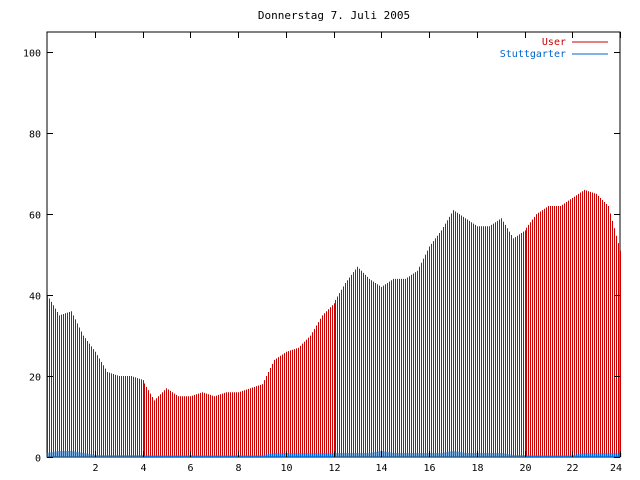 This screenshot has width=640, height=480. What do you see at coordinates (143, 468) in the screenshot?
I see `x-tick-label: 4` at bounding box center [143, 468].